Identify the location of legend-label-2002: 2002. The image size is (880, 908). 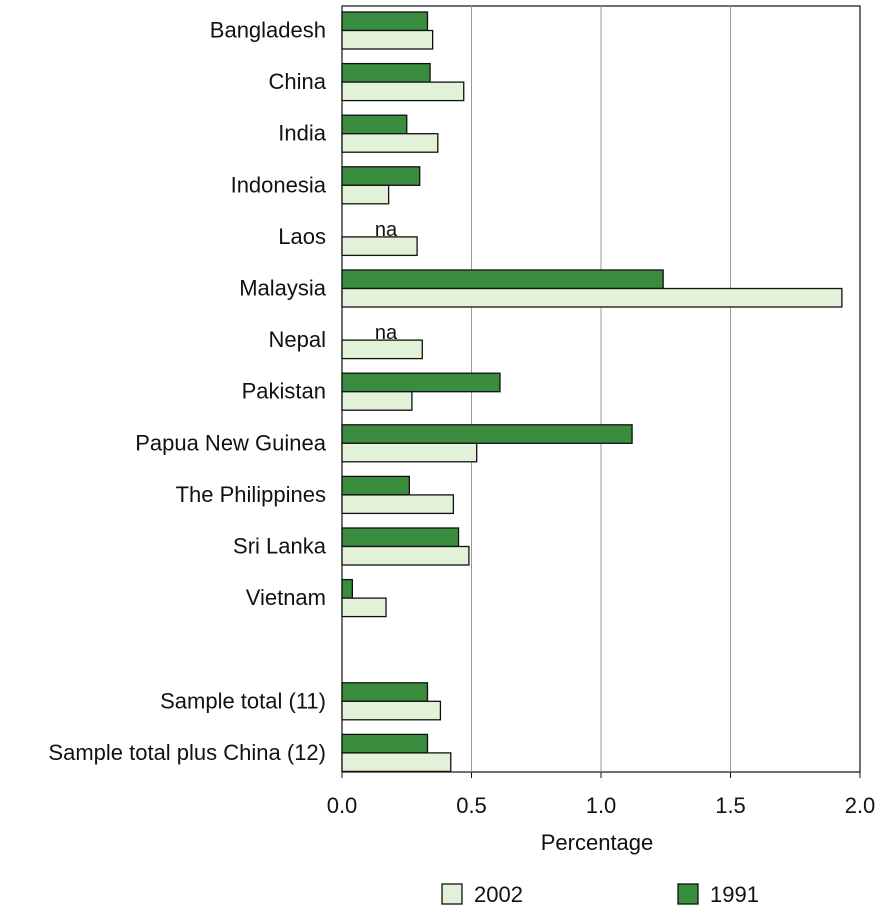
(498, 894).